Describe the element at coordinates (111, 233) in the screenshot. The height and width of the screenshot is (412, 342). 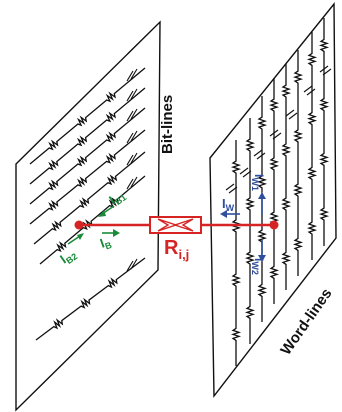
I see `ib-arrow` at that location.